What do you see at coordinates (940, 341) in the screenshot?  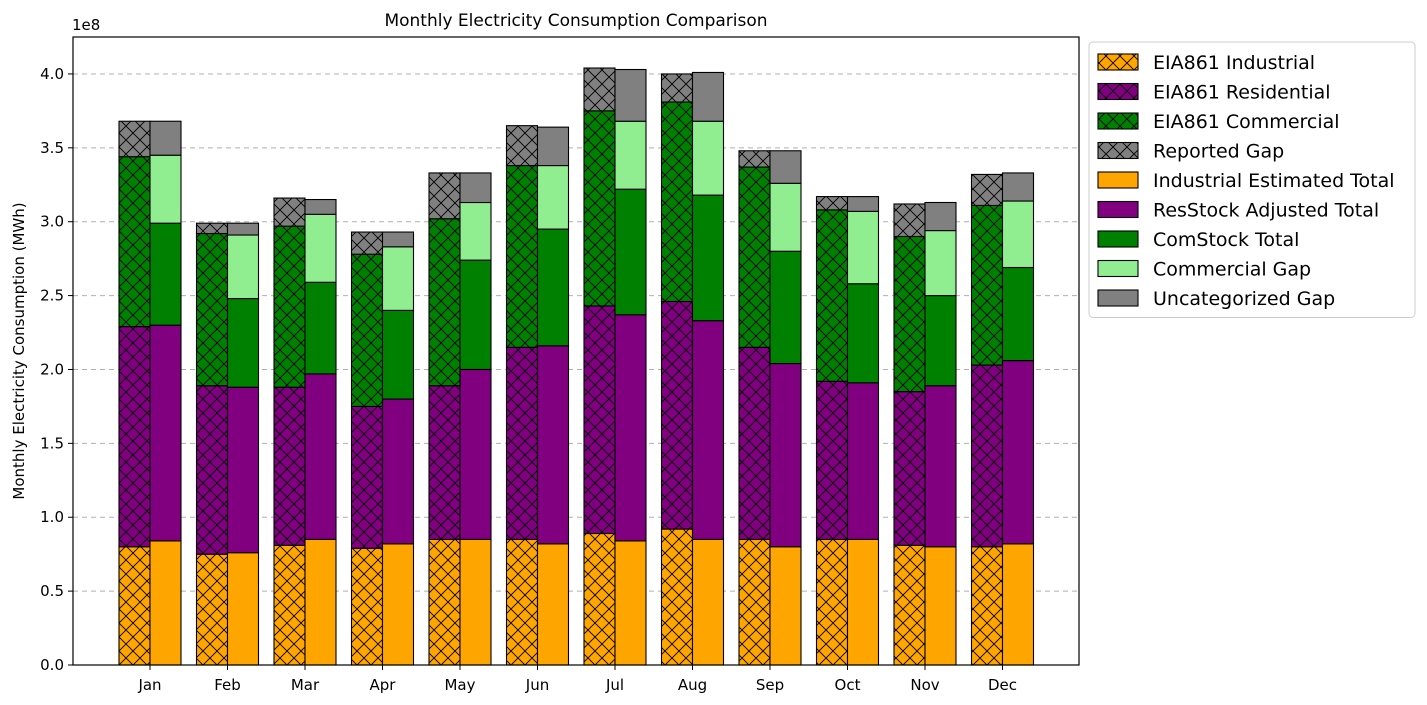 I see `bar-comstock-total-nov` at bounding box center [940, 341].